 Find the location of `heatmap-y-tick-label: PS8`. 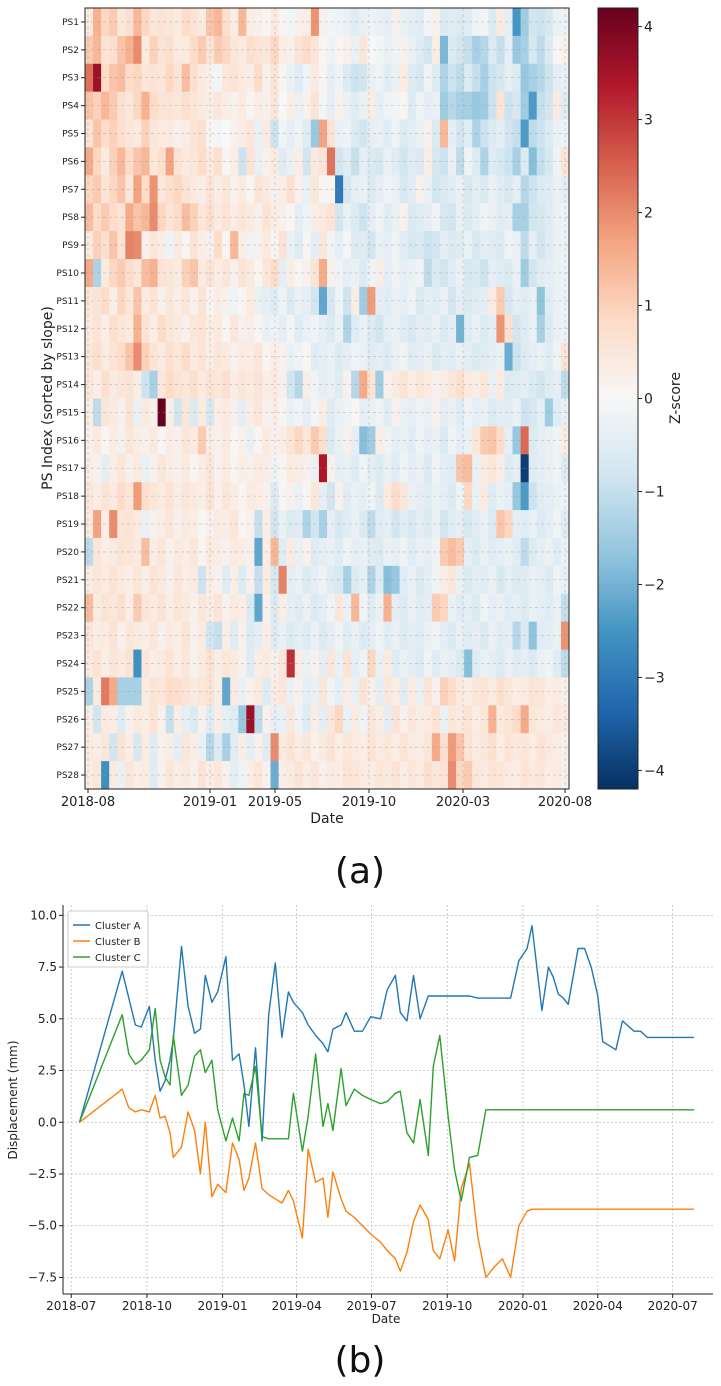

heatmap-y-tick-label: PS8 is located at coordinates (70, 218).